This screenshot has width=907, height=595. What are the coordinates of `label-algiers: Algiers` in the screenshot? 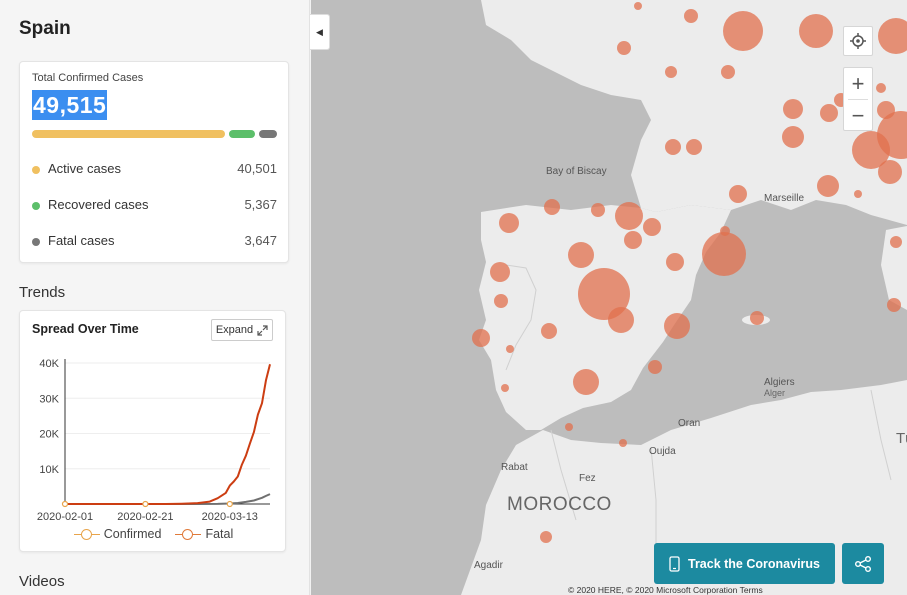 It's located at (779, 382).